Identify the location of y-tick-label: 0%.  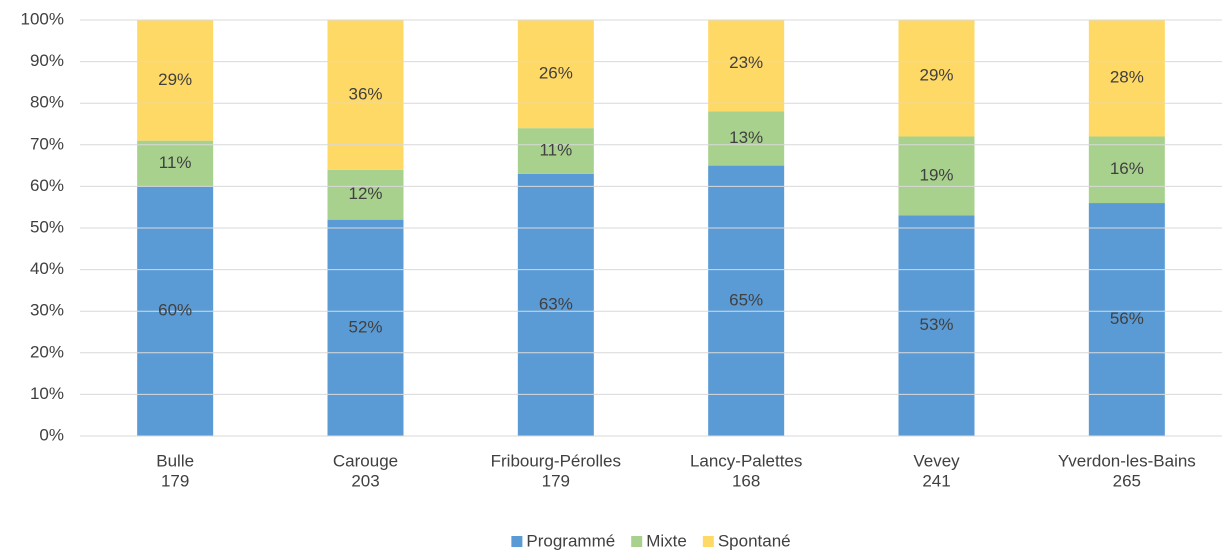
(51, 434).